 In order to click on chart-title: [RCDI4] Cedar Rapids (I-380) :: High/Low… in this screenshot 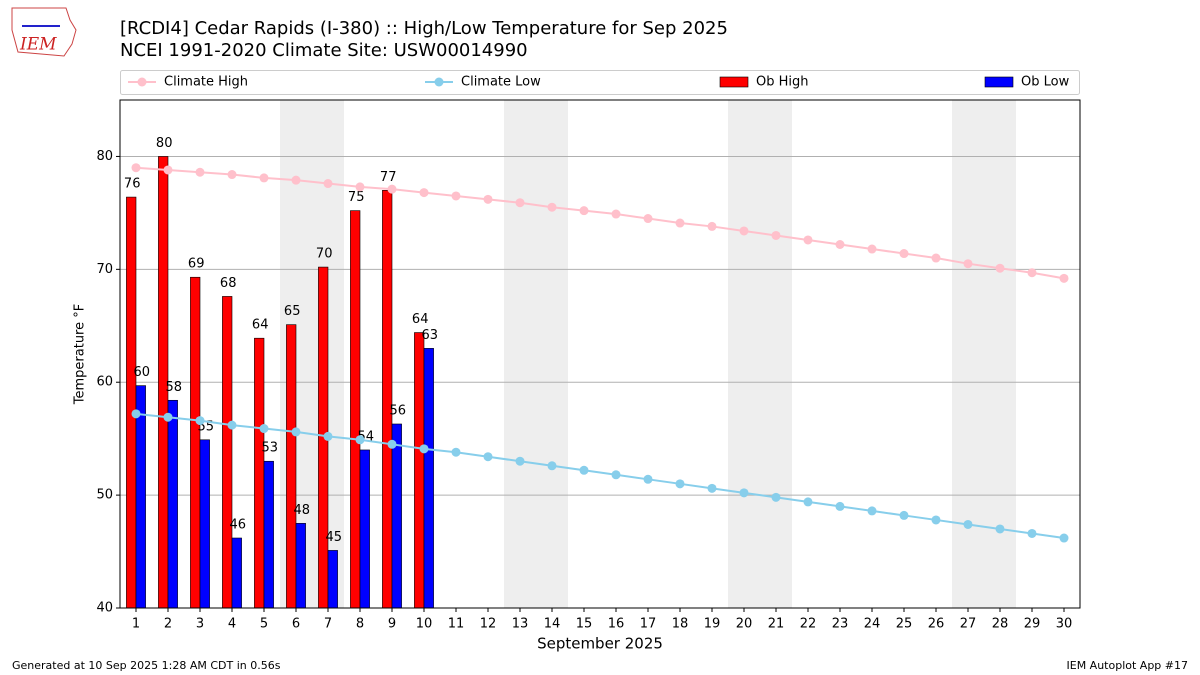, I will do `click(424, 28)`.